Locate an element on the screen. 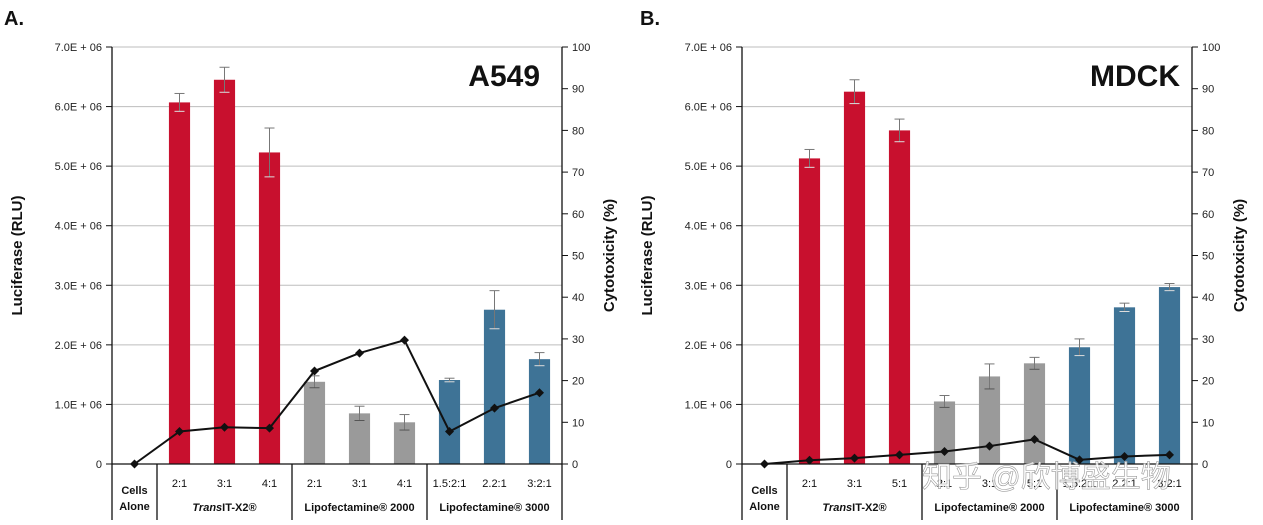  y-tick-label: 1.0E + 06 is located at coordinates (78, 405).